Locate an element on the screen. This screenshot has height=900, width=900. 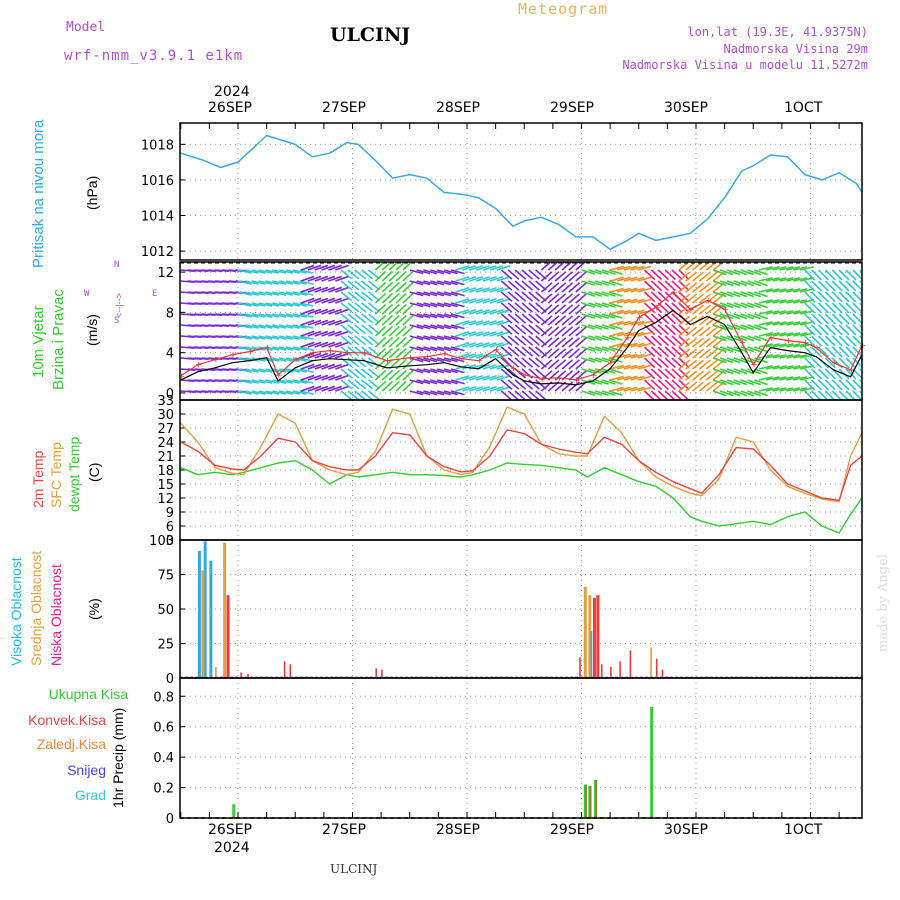
cloud-panel: 0 25 50 75 100 is located at coordinates (505, 610).